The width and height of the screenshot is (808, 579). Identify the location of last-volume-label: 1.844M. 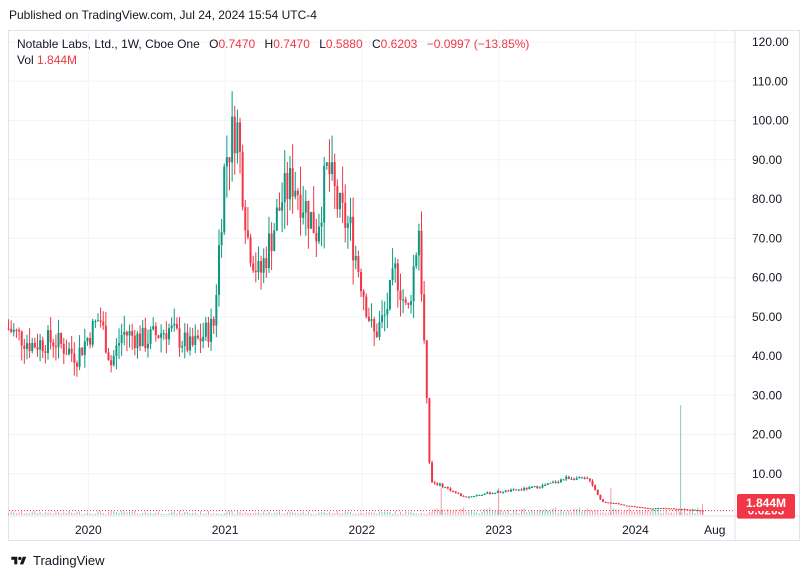
(766, 503).